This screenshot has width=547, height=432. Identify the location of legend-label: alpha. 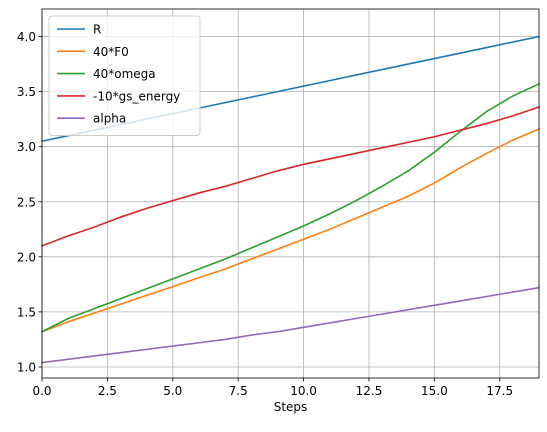
(109, 119).